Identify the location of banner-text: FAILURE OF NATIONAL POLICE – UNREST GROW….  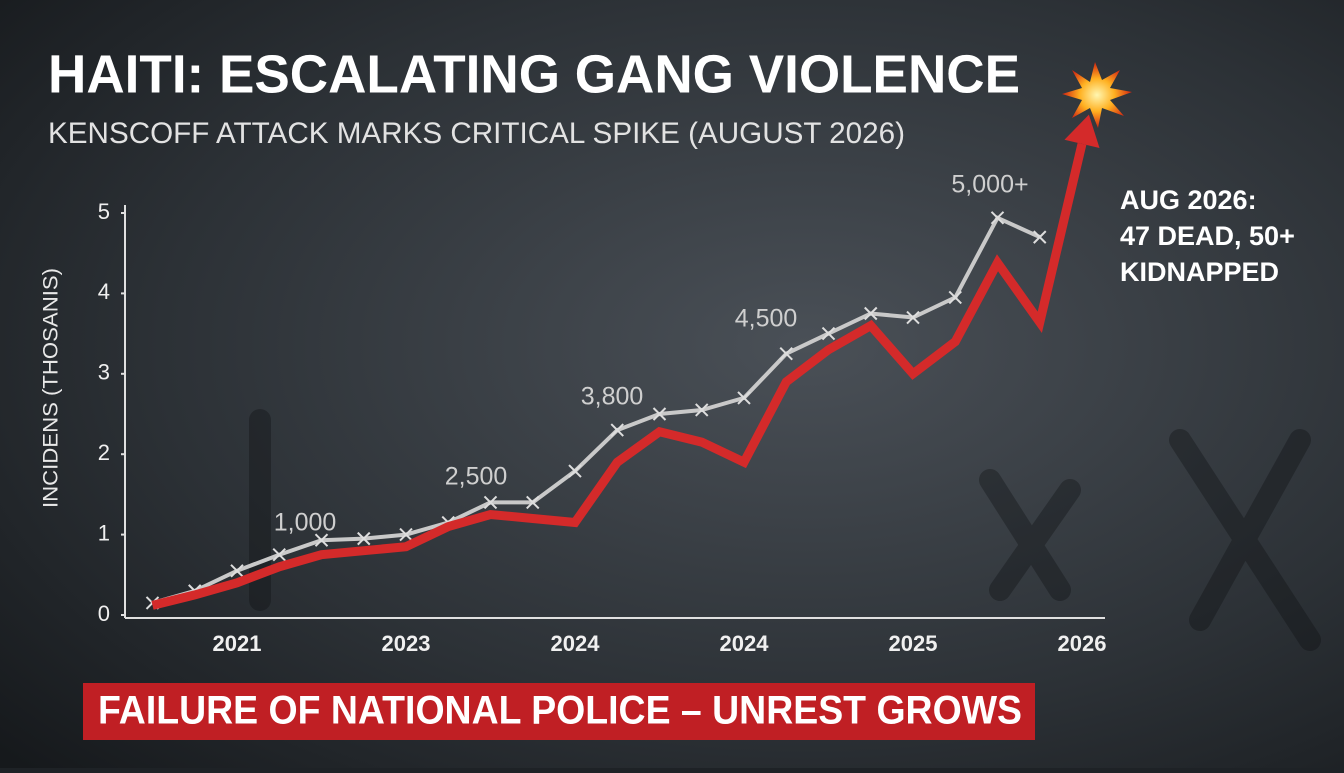
(560, 711).